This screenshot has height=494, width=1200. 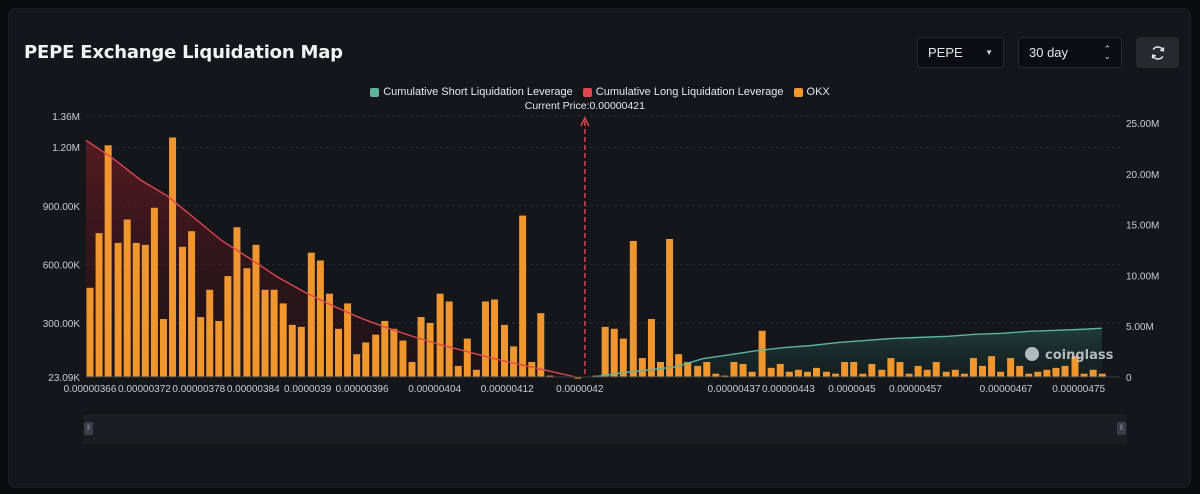 I want to click on legend-label-okx: OKX, so click(x=818, y=92).